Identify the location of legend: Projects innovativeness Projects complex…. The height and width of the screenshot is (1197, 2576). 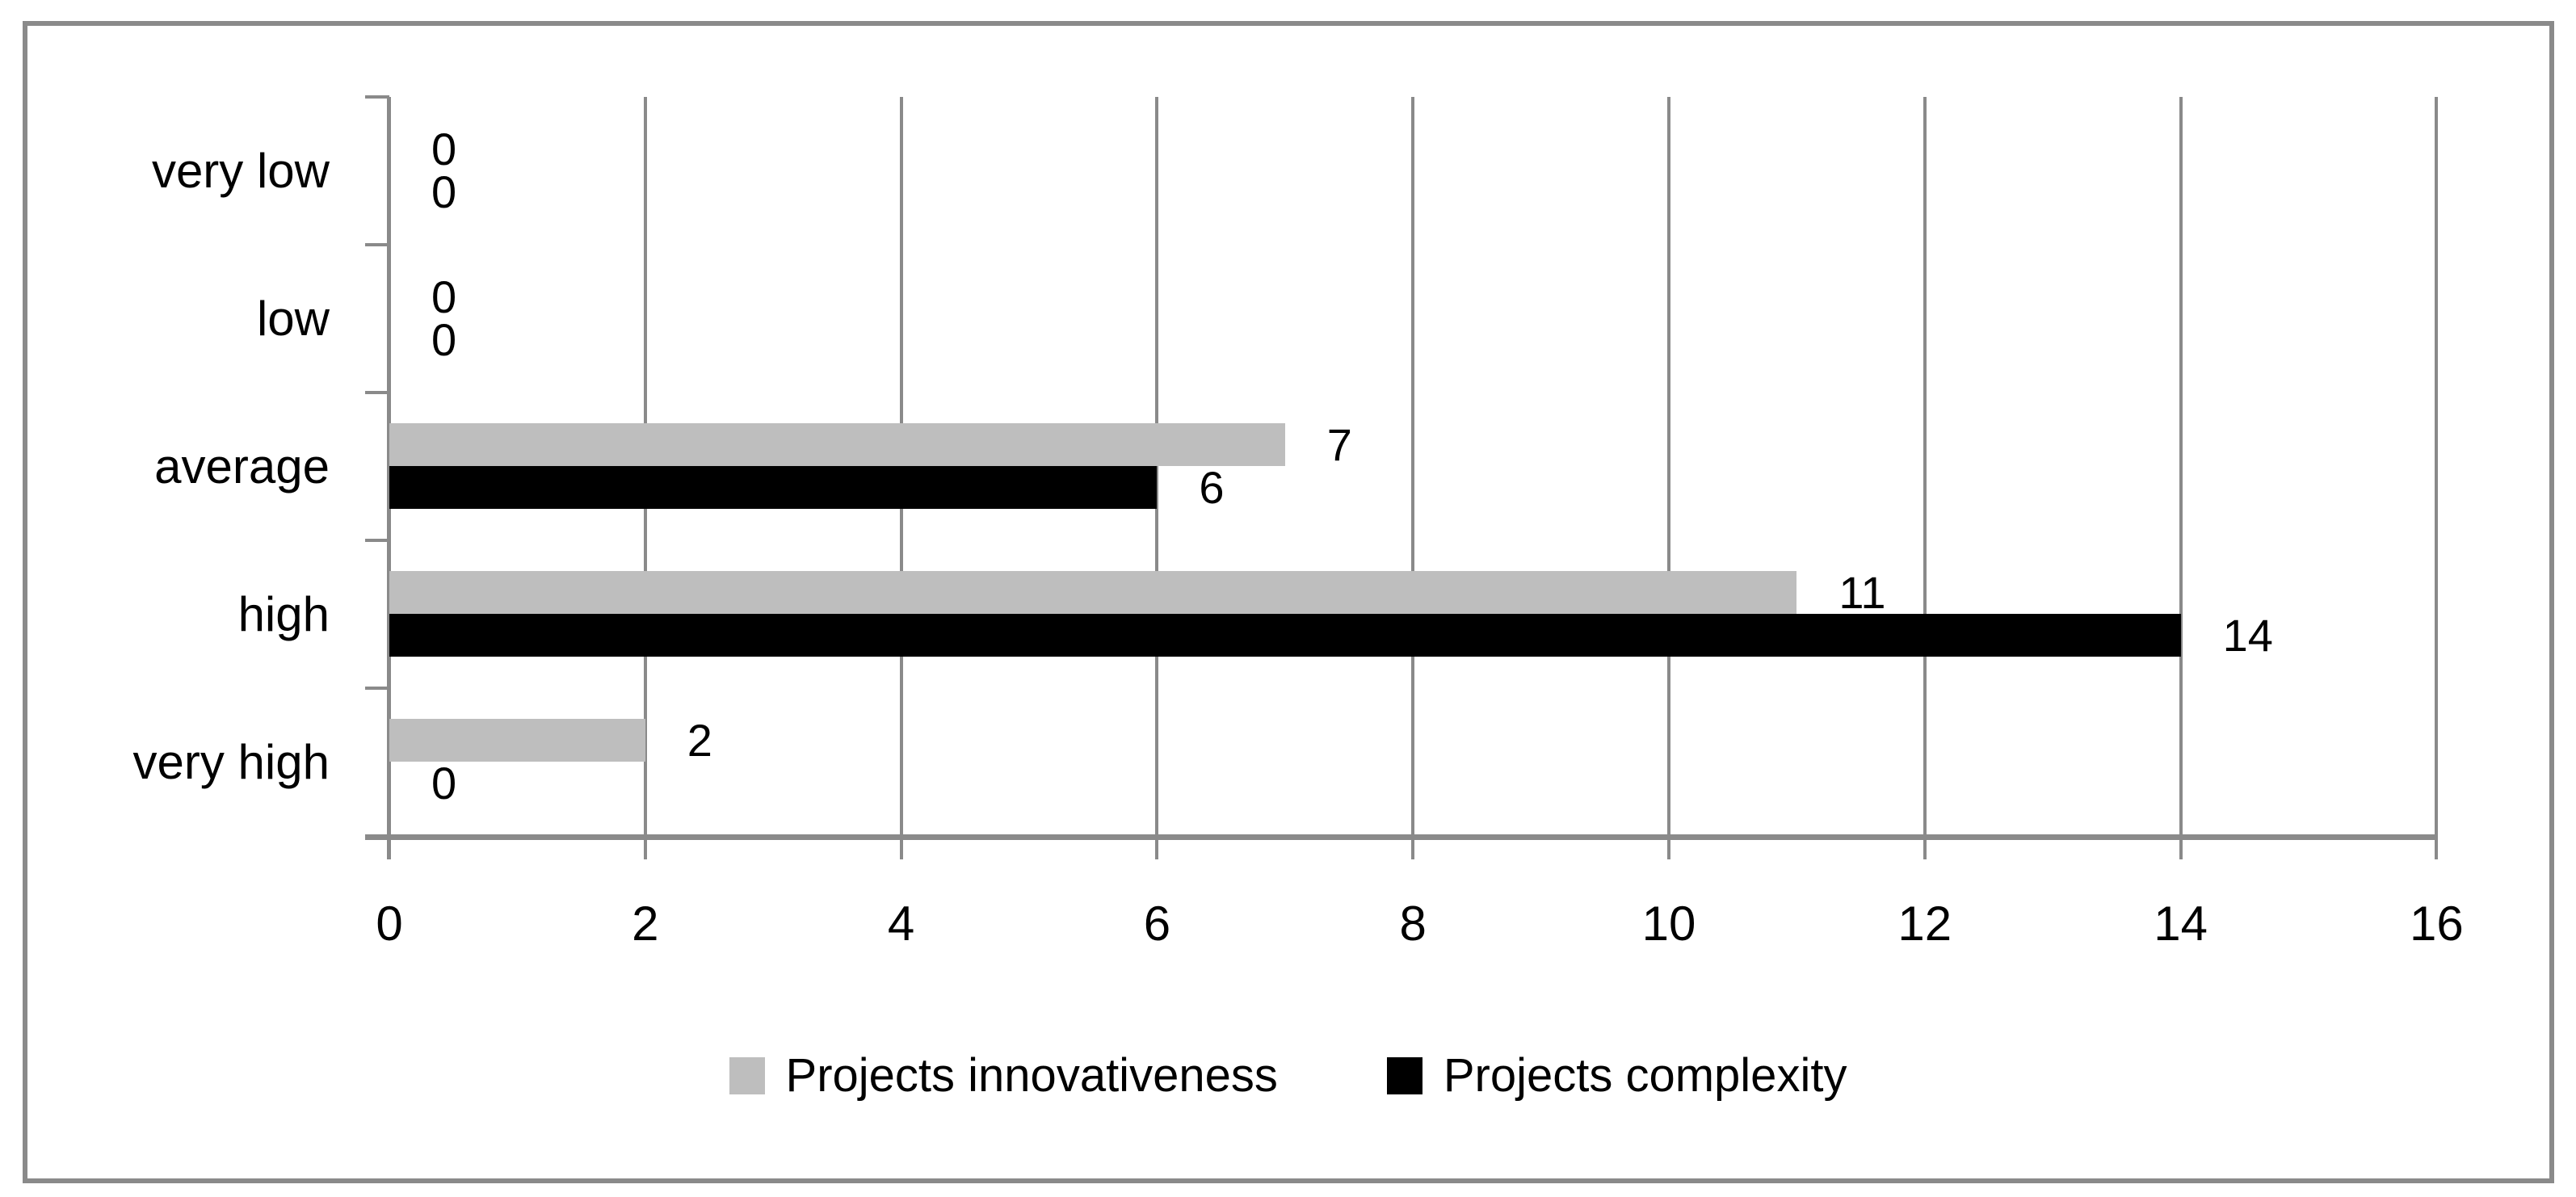
(1288, 1076).